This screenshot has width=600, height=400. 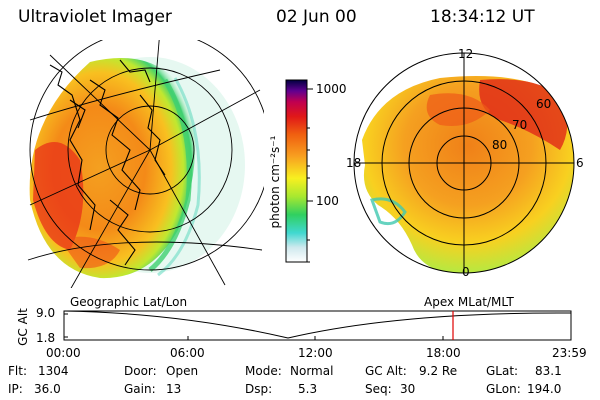 I want to click on altitude-ylabel: GC Alt, so click(x=23, y=327).